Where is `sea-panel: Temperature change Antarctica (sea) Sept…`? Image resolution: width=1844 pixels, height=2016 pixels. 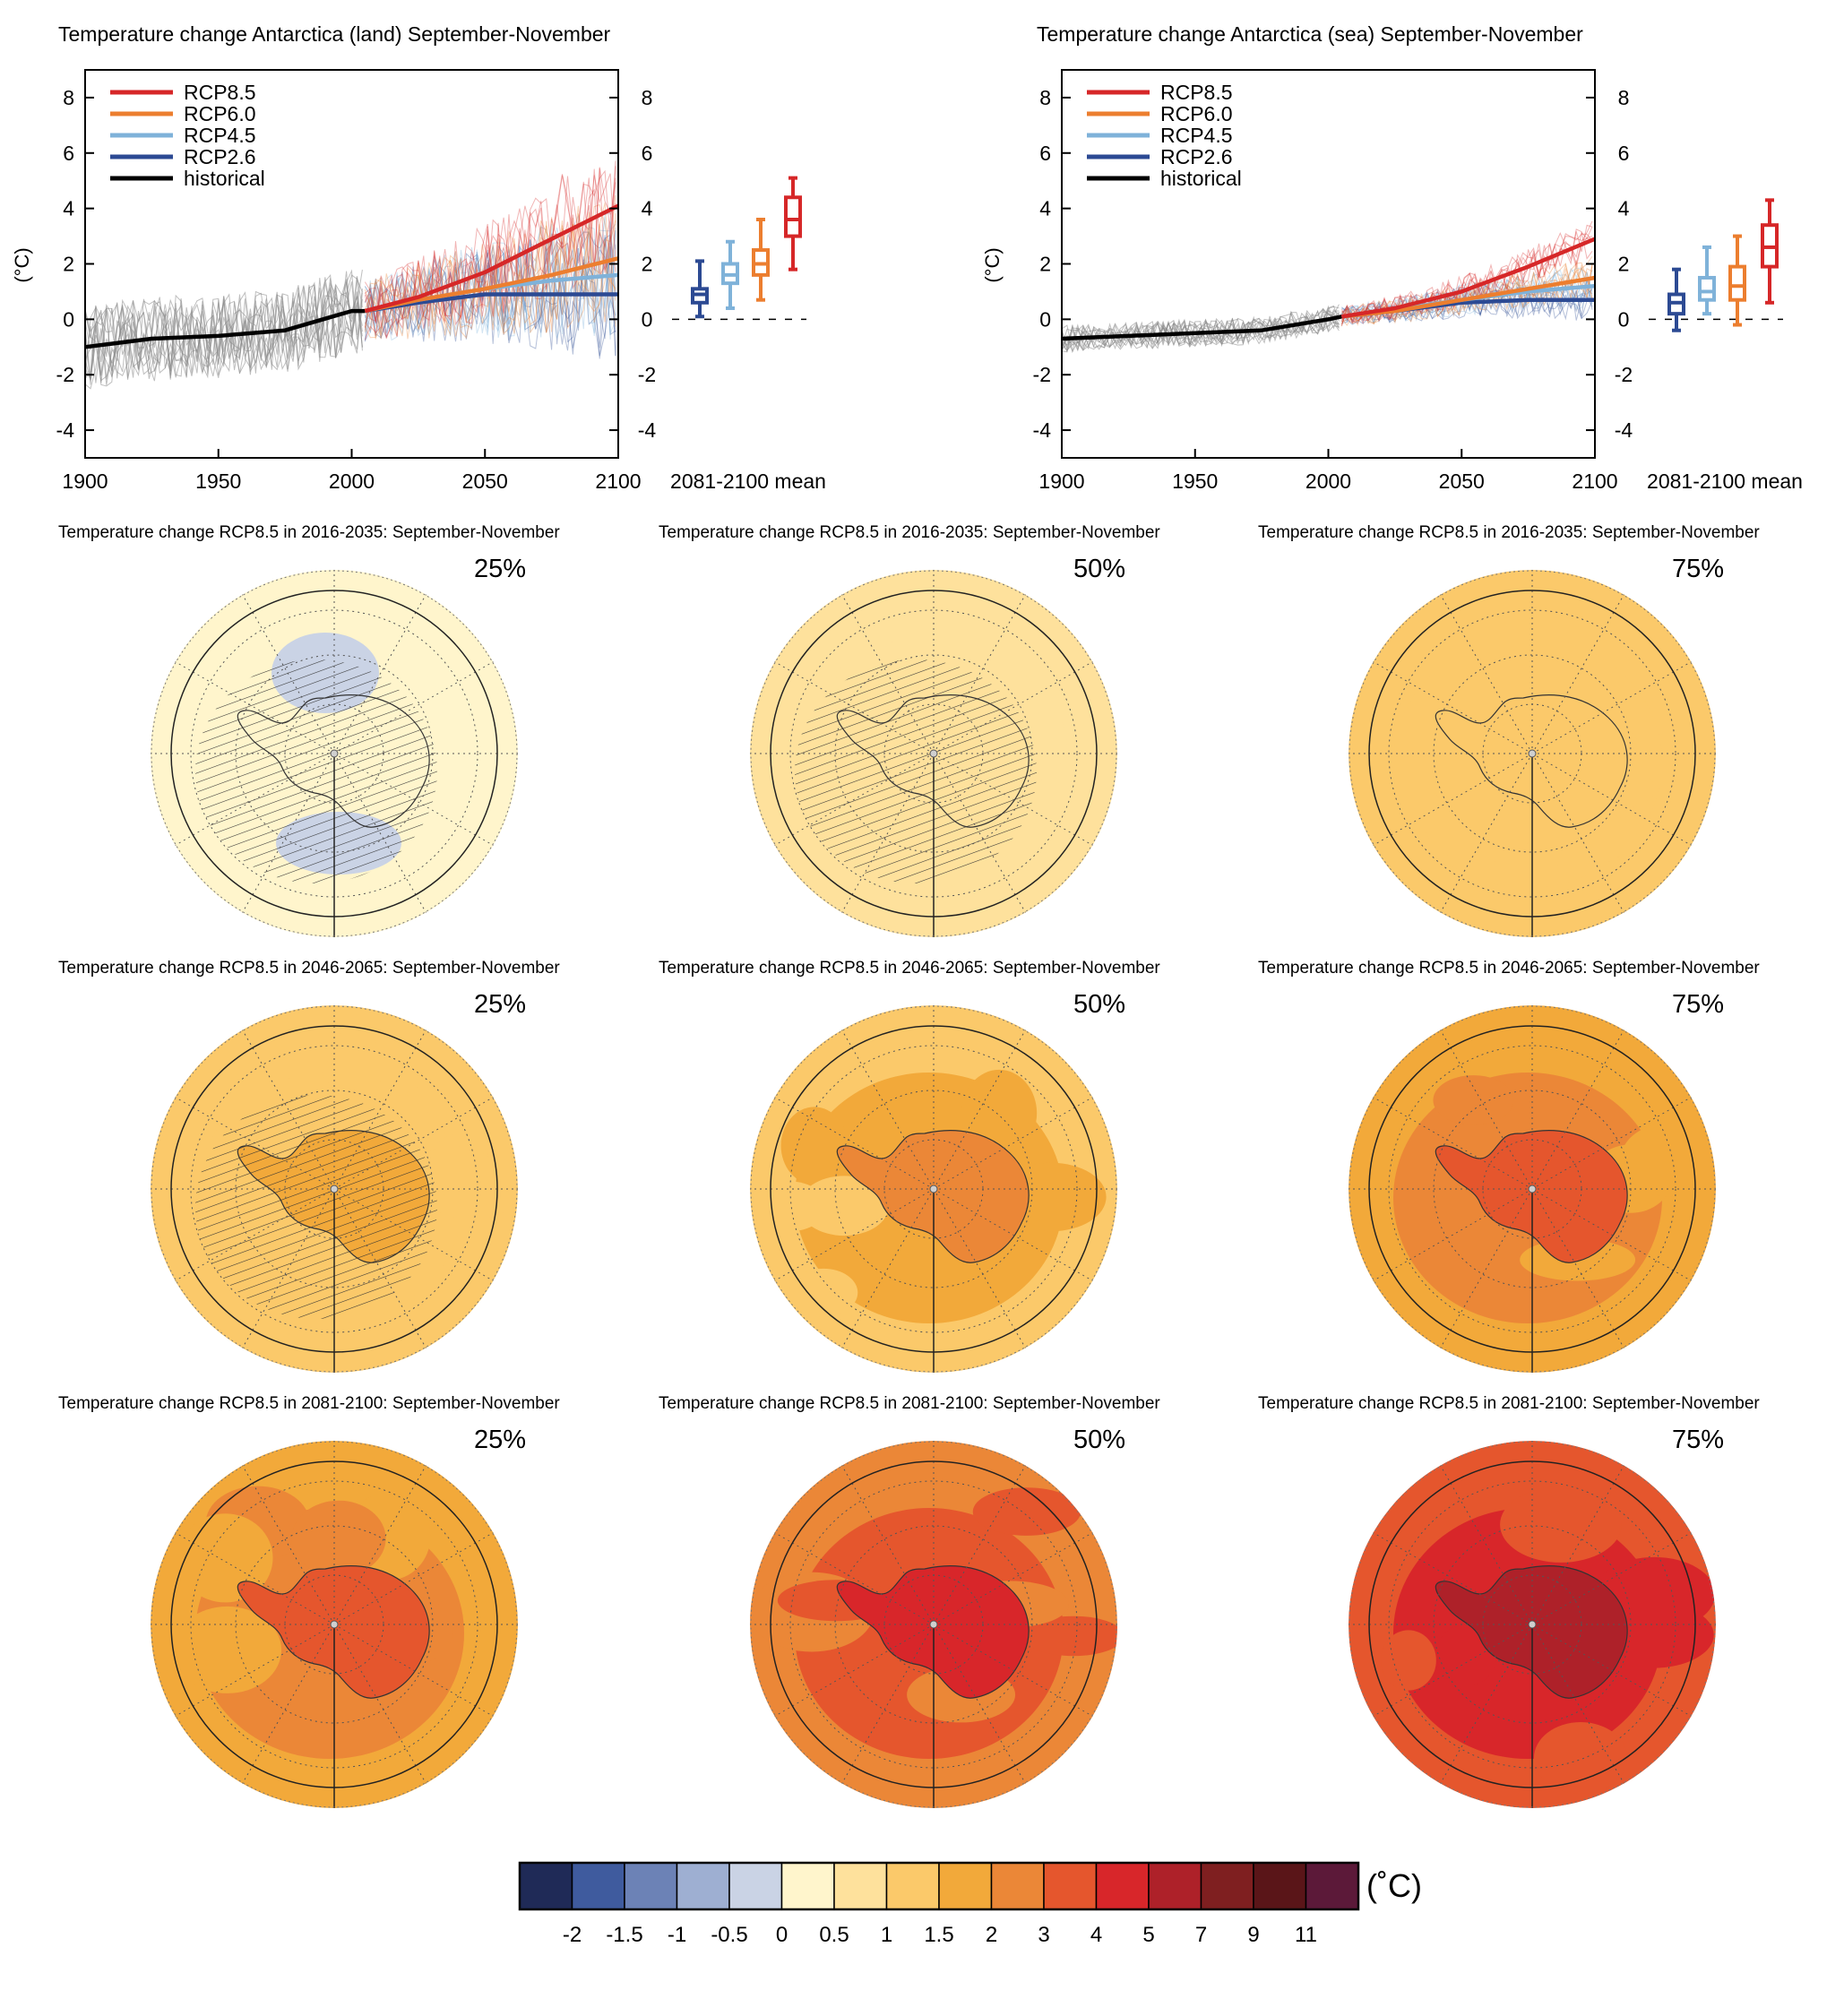
sea-panel: Temperature change Antarctica (sea) Sept… is located at coordinates (1392, 255).